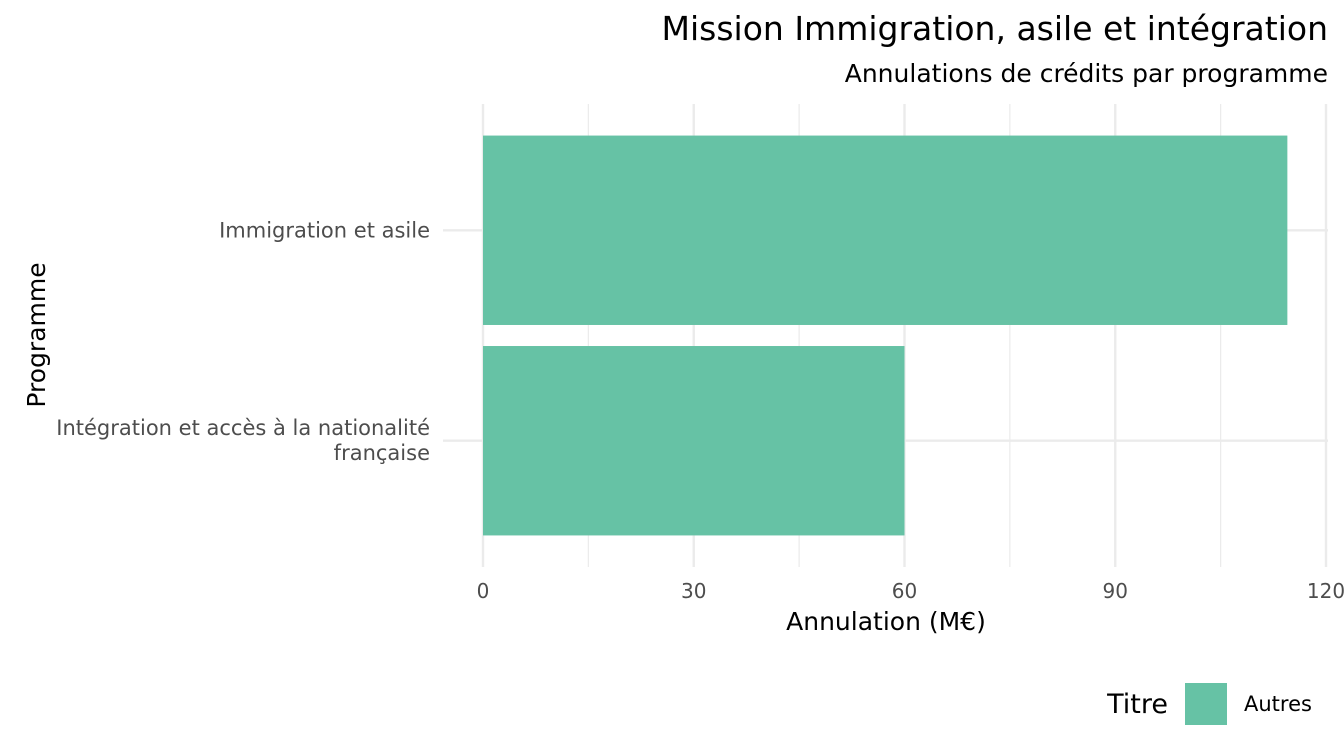 The height and width of the screenshot is (756, 1344). What do you see at coordinates (1086, 73) in the screenshot?
I see `chart-subtitle: Annulations de crédits par programme` at bounding box center [1086, 73].